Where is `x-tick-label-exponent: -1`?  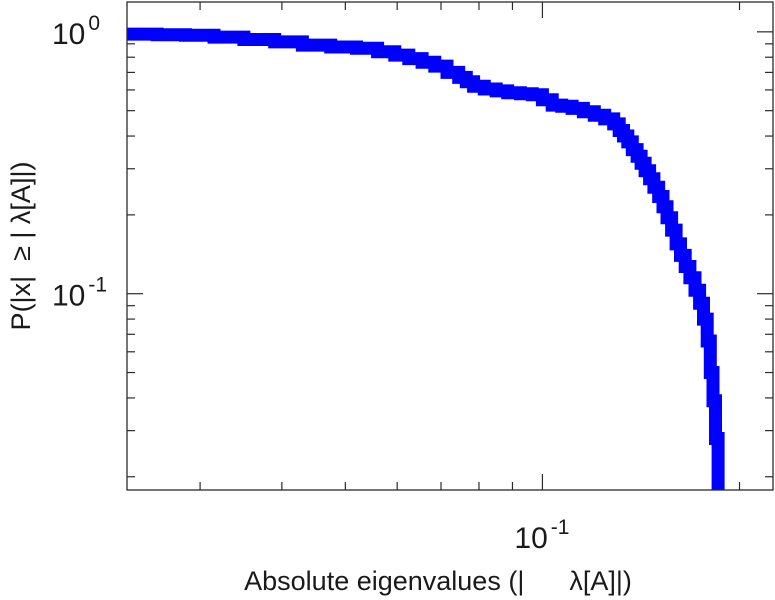
x-tick-label-exponent: -1 is located at coordinates (560, 527).